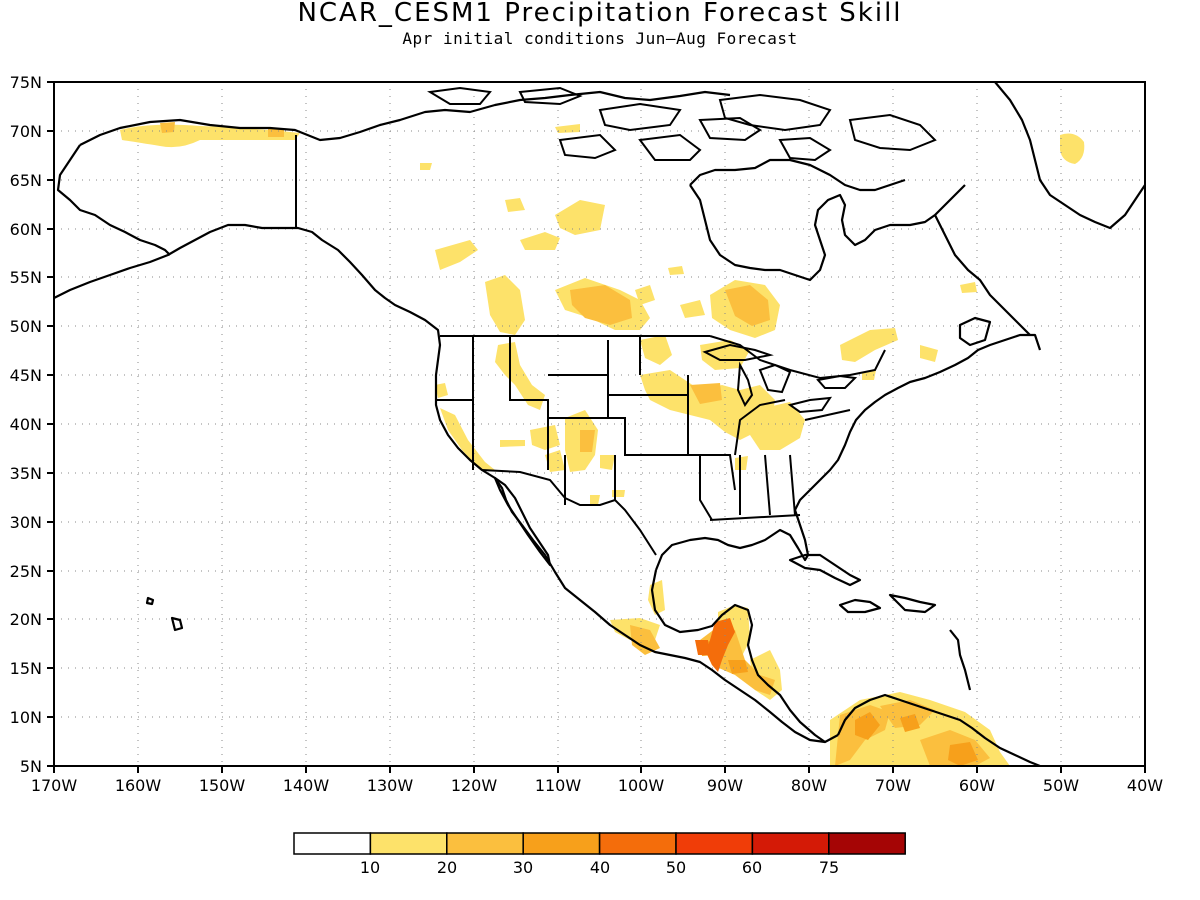 The image size is (1200, 900). What do you see at coordinates (26, 82) in the screenshot?
I see `lat-tick-label: 75N` at bounding box center [26, 82].